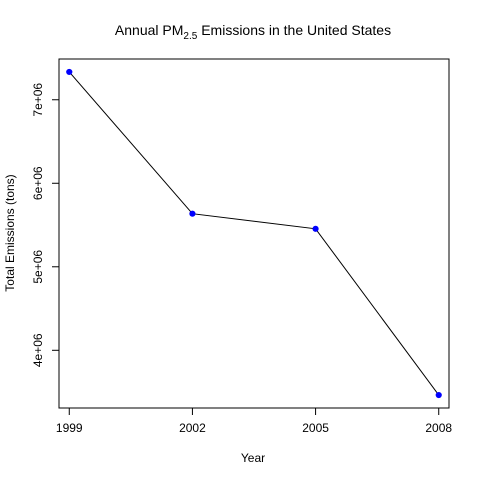  What do you see at coordinates (315, 428) in the screenshot?
I see `x-tick-label: 2005` at bounding box center [315, 428].